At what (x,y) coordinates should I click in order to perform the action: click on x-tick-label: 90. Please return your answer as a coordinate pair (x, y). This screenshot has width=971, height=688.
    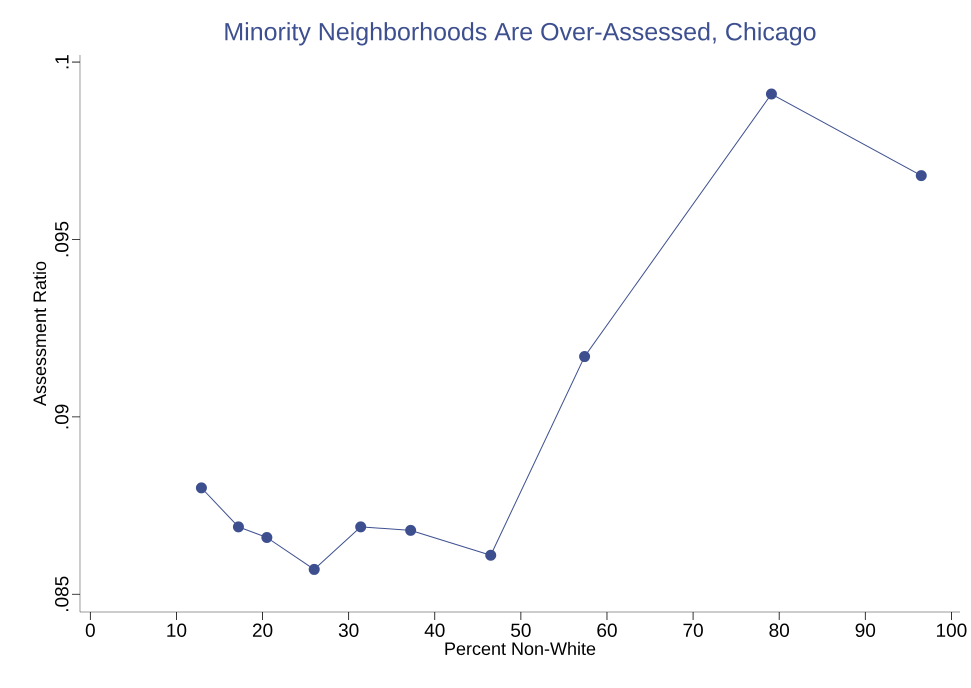
    Looking at the image, I should click on (866, 630).